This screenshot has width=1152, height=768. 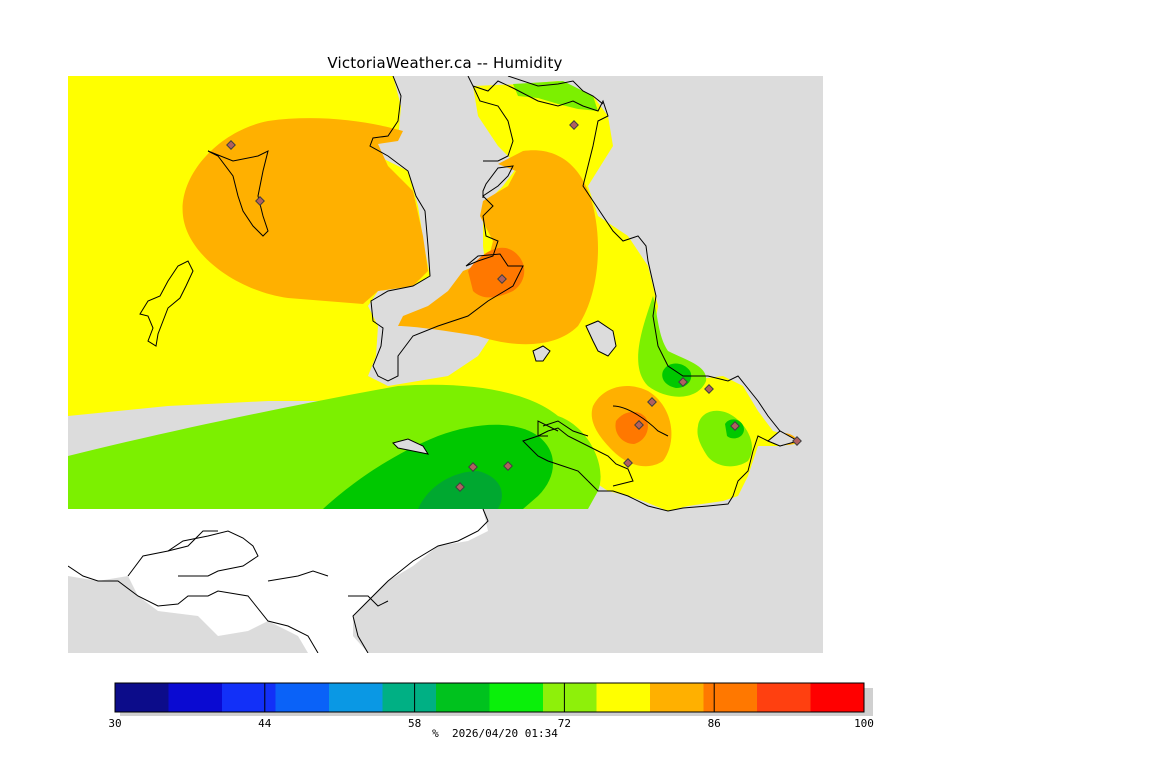 I want to click on humidity-field-green-north, so click(x=555, y=96).